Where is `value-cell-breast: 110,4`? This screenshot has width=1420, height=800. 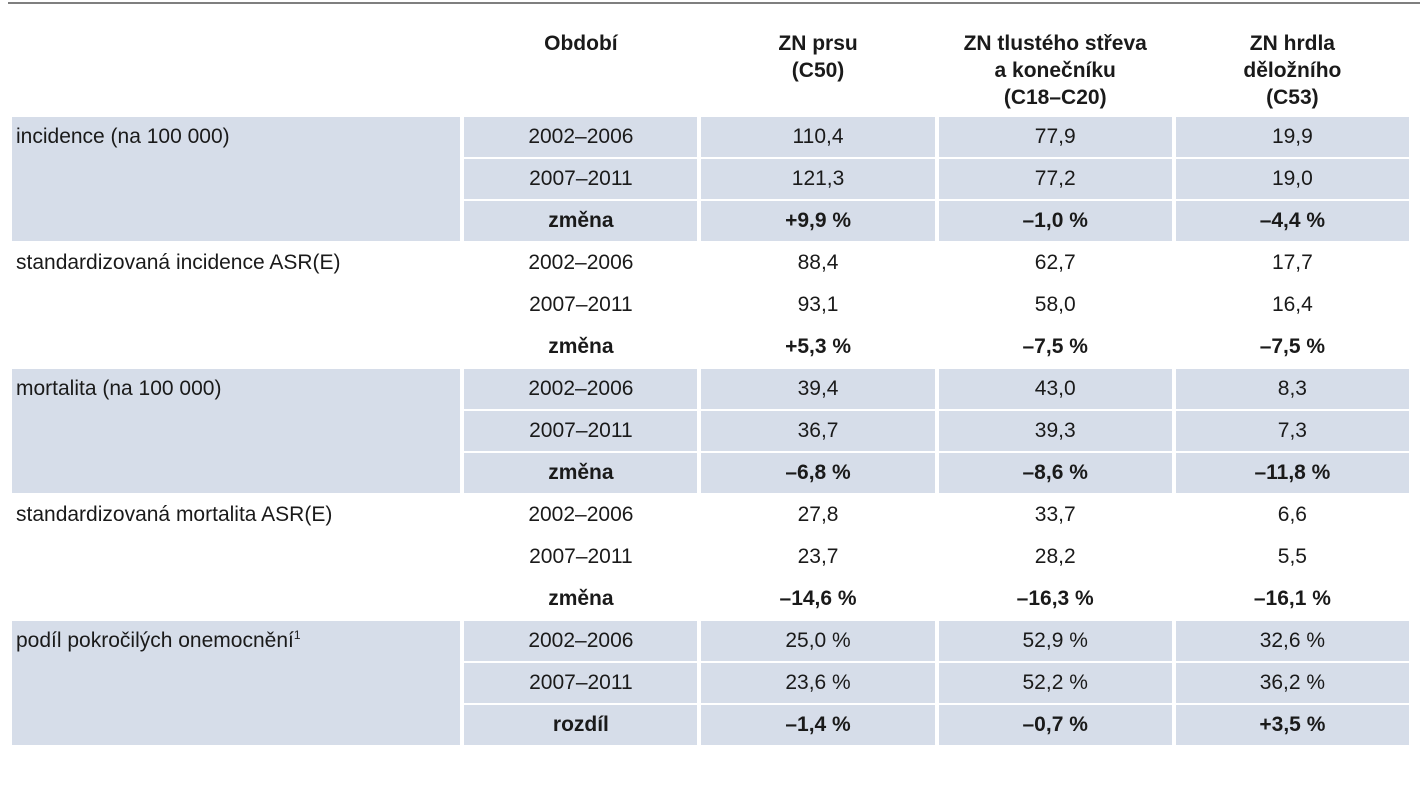
value-cell-breast: 110,4 is located at coordinates (818, 137).